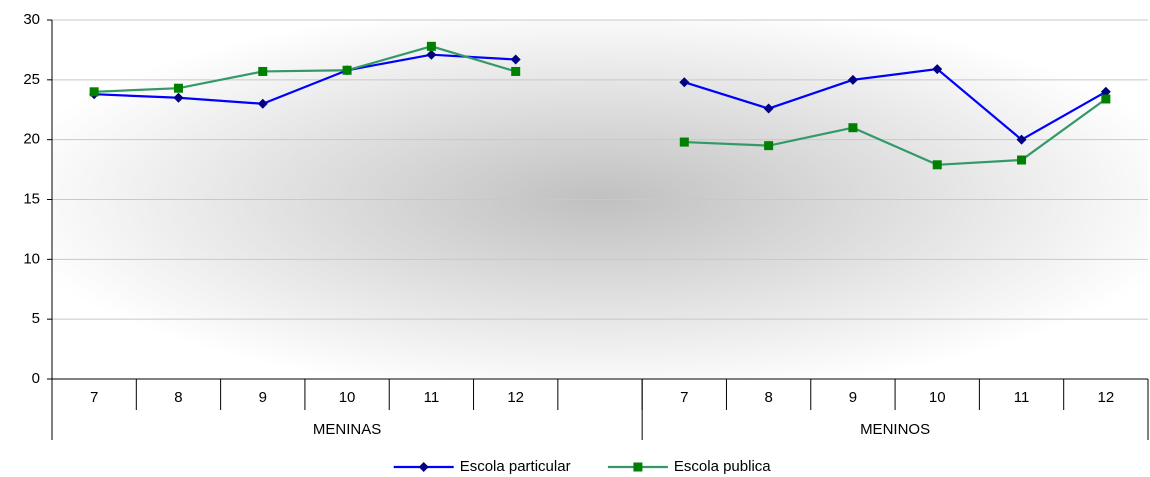 This screenshot has height=477, width=1150. What do you see at coordinates (31, 198) in the screenshot?
I see `y-tick-label: 15` at bounding box center [31, 198].